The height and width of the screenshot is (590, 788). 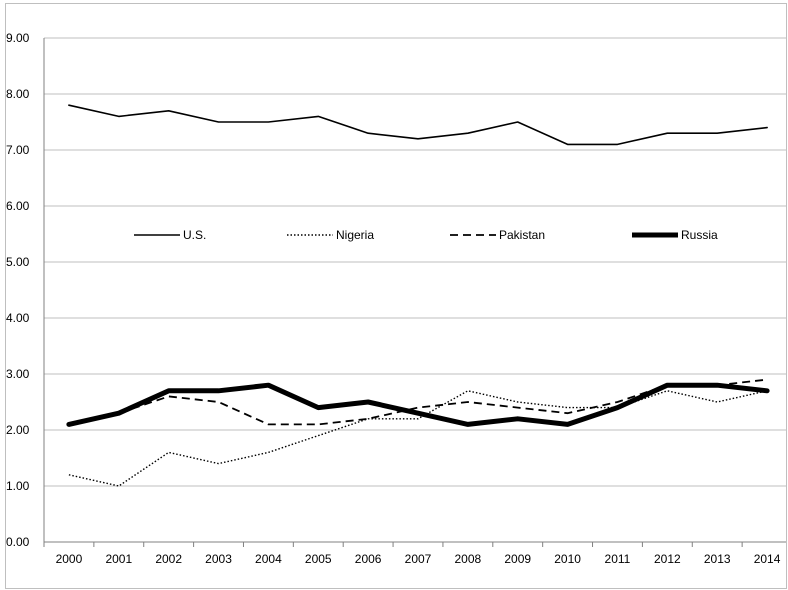 I want to click on x-tick-label: 2001, so click(x=118, y=559).